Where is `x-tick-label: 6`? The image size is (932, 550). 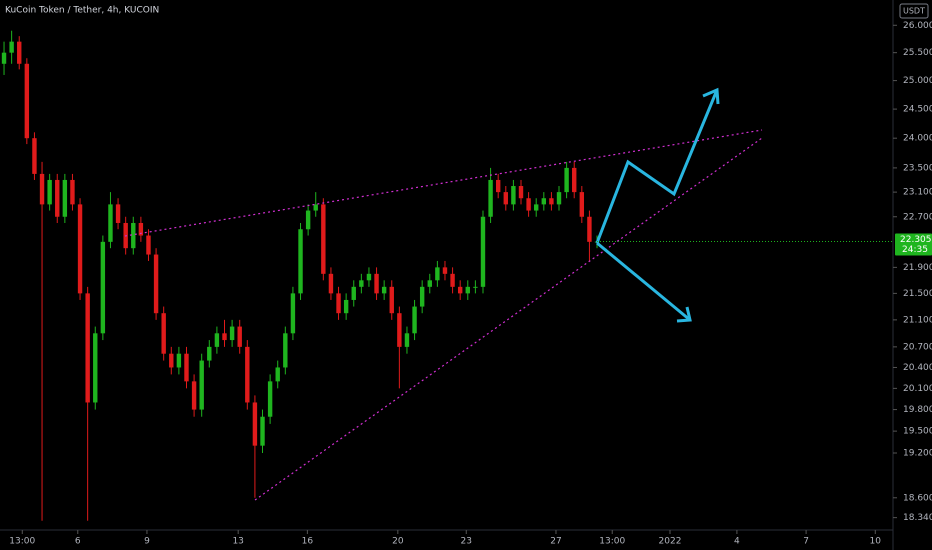
x-tick-label: 6 is located at coordinates (78, 542).